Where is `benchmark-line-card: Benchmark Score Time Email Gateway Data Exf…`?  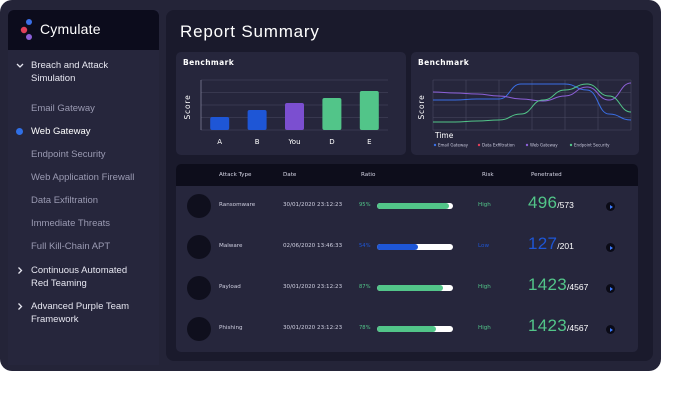
benchmark-line-card: Benchmark Score Time Email Gateway Data Exf… is located at coordinates (525, 103).